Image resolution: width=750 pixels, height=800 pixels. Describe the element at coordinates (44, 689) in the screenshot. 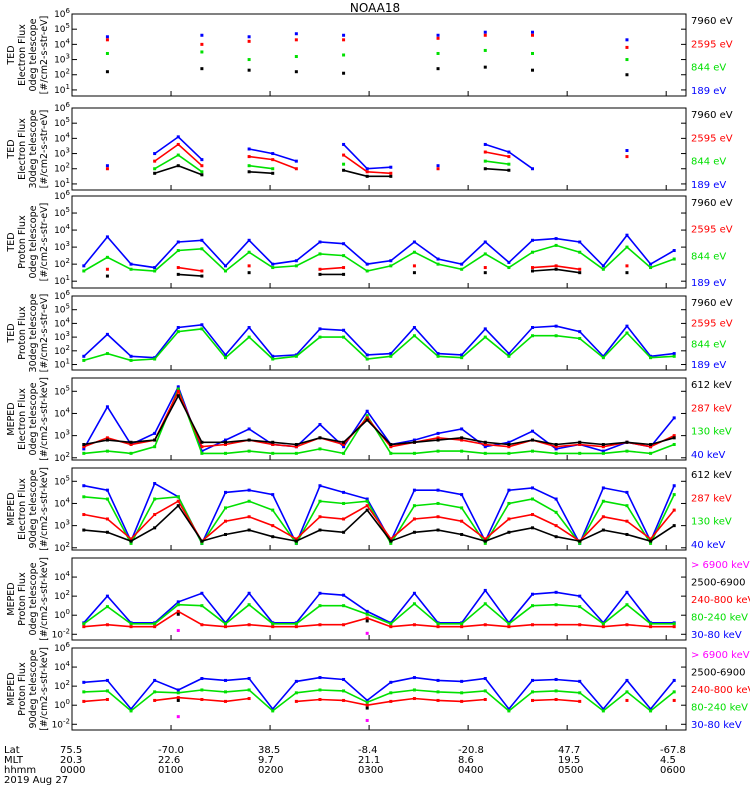

I see `y-axis-label: [#/cm2-s-str-keV]` at that location.